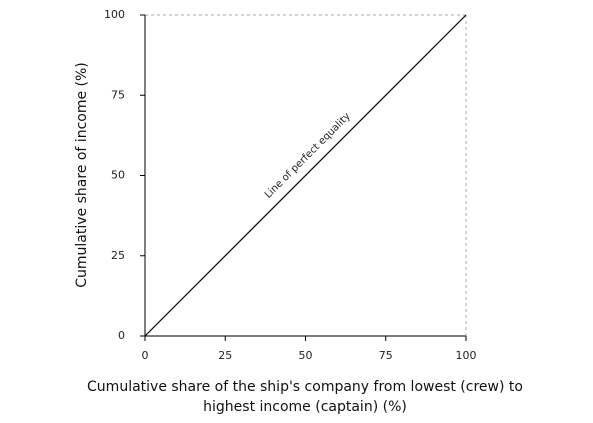 This screenshot has height=423, width=593. I want to click on y-tick-label: 0, so click(121, 335).